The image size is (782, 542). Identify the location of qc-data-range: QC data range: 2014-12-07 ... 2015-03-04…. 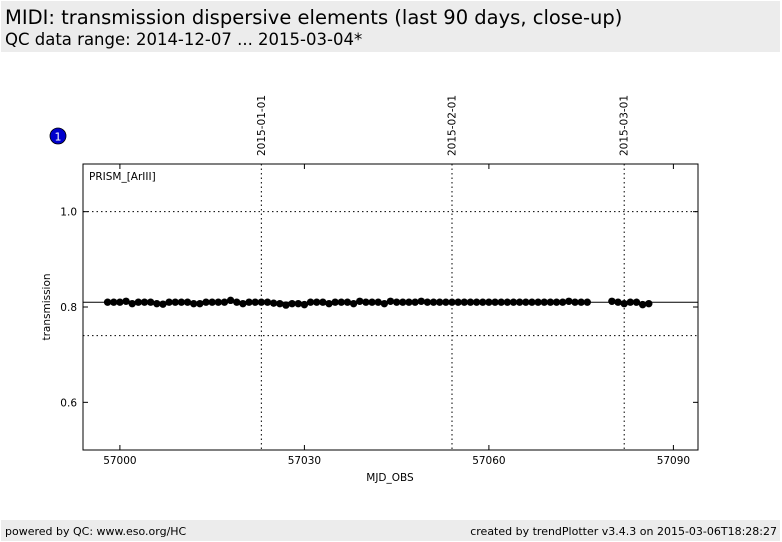
(184, 39).